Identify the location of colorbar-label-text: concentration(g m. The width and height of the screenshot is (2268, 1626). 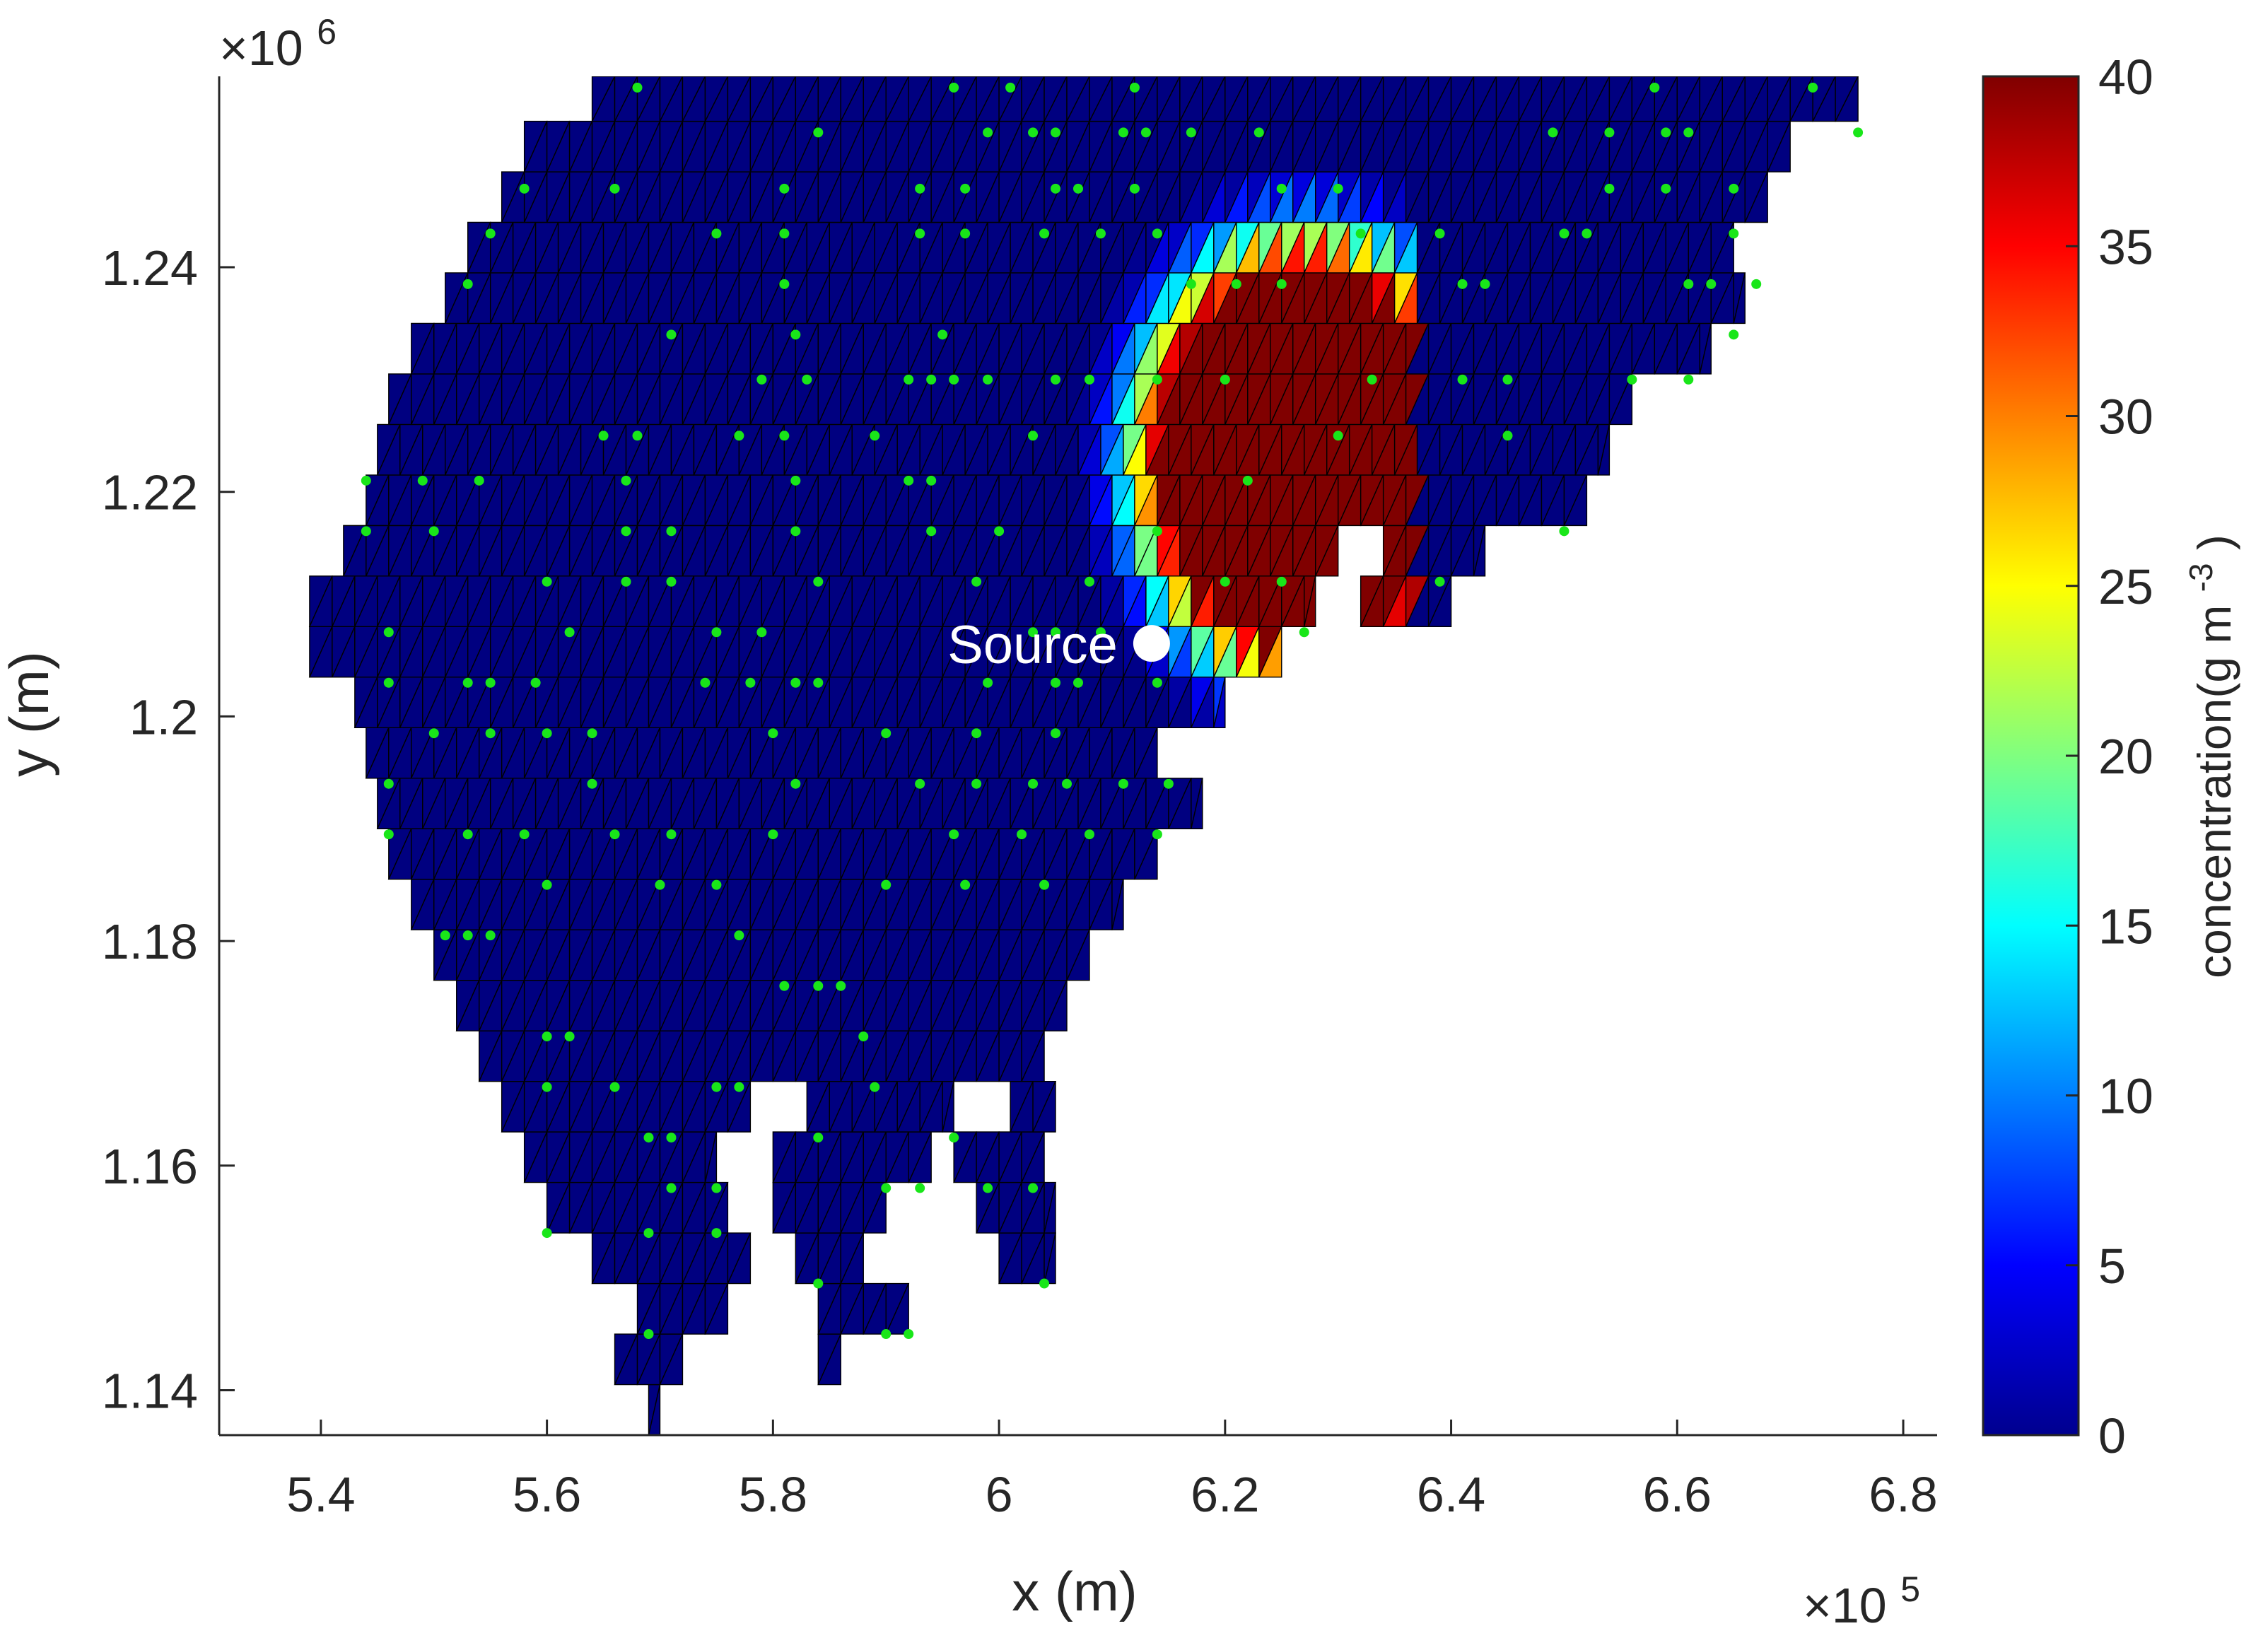
(2214, 792).